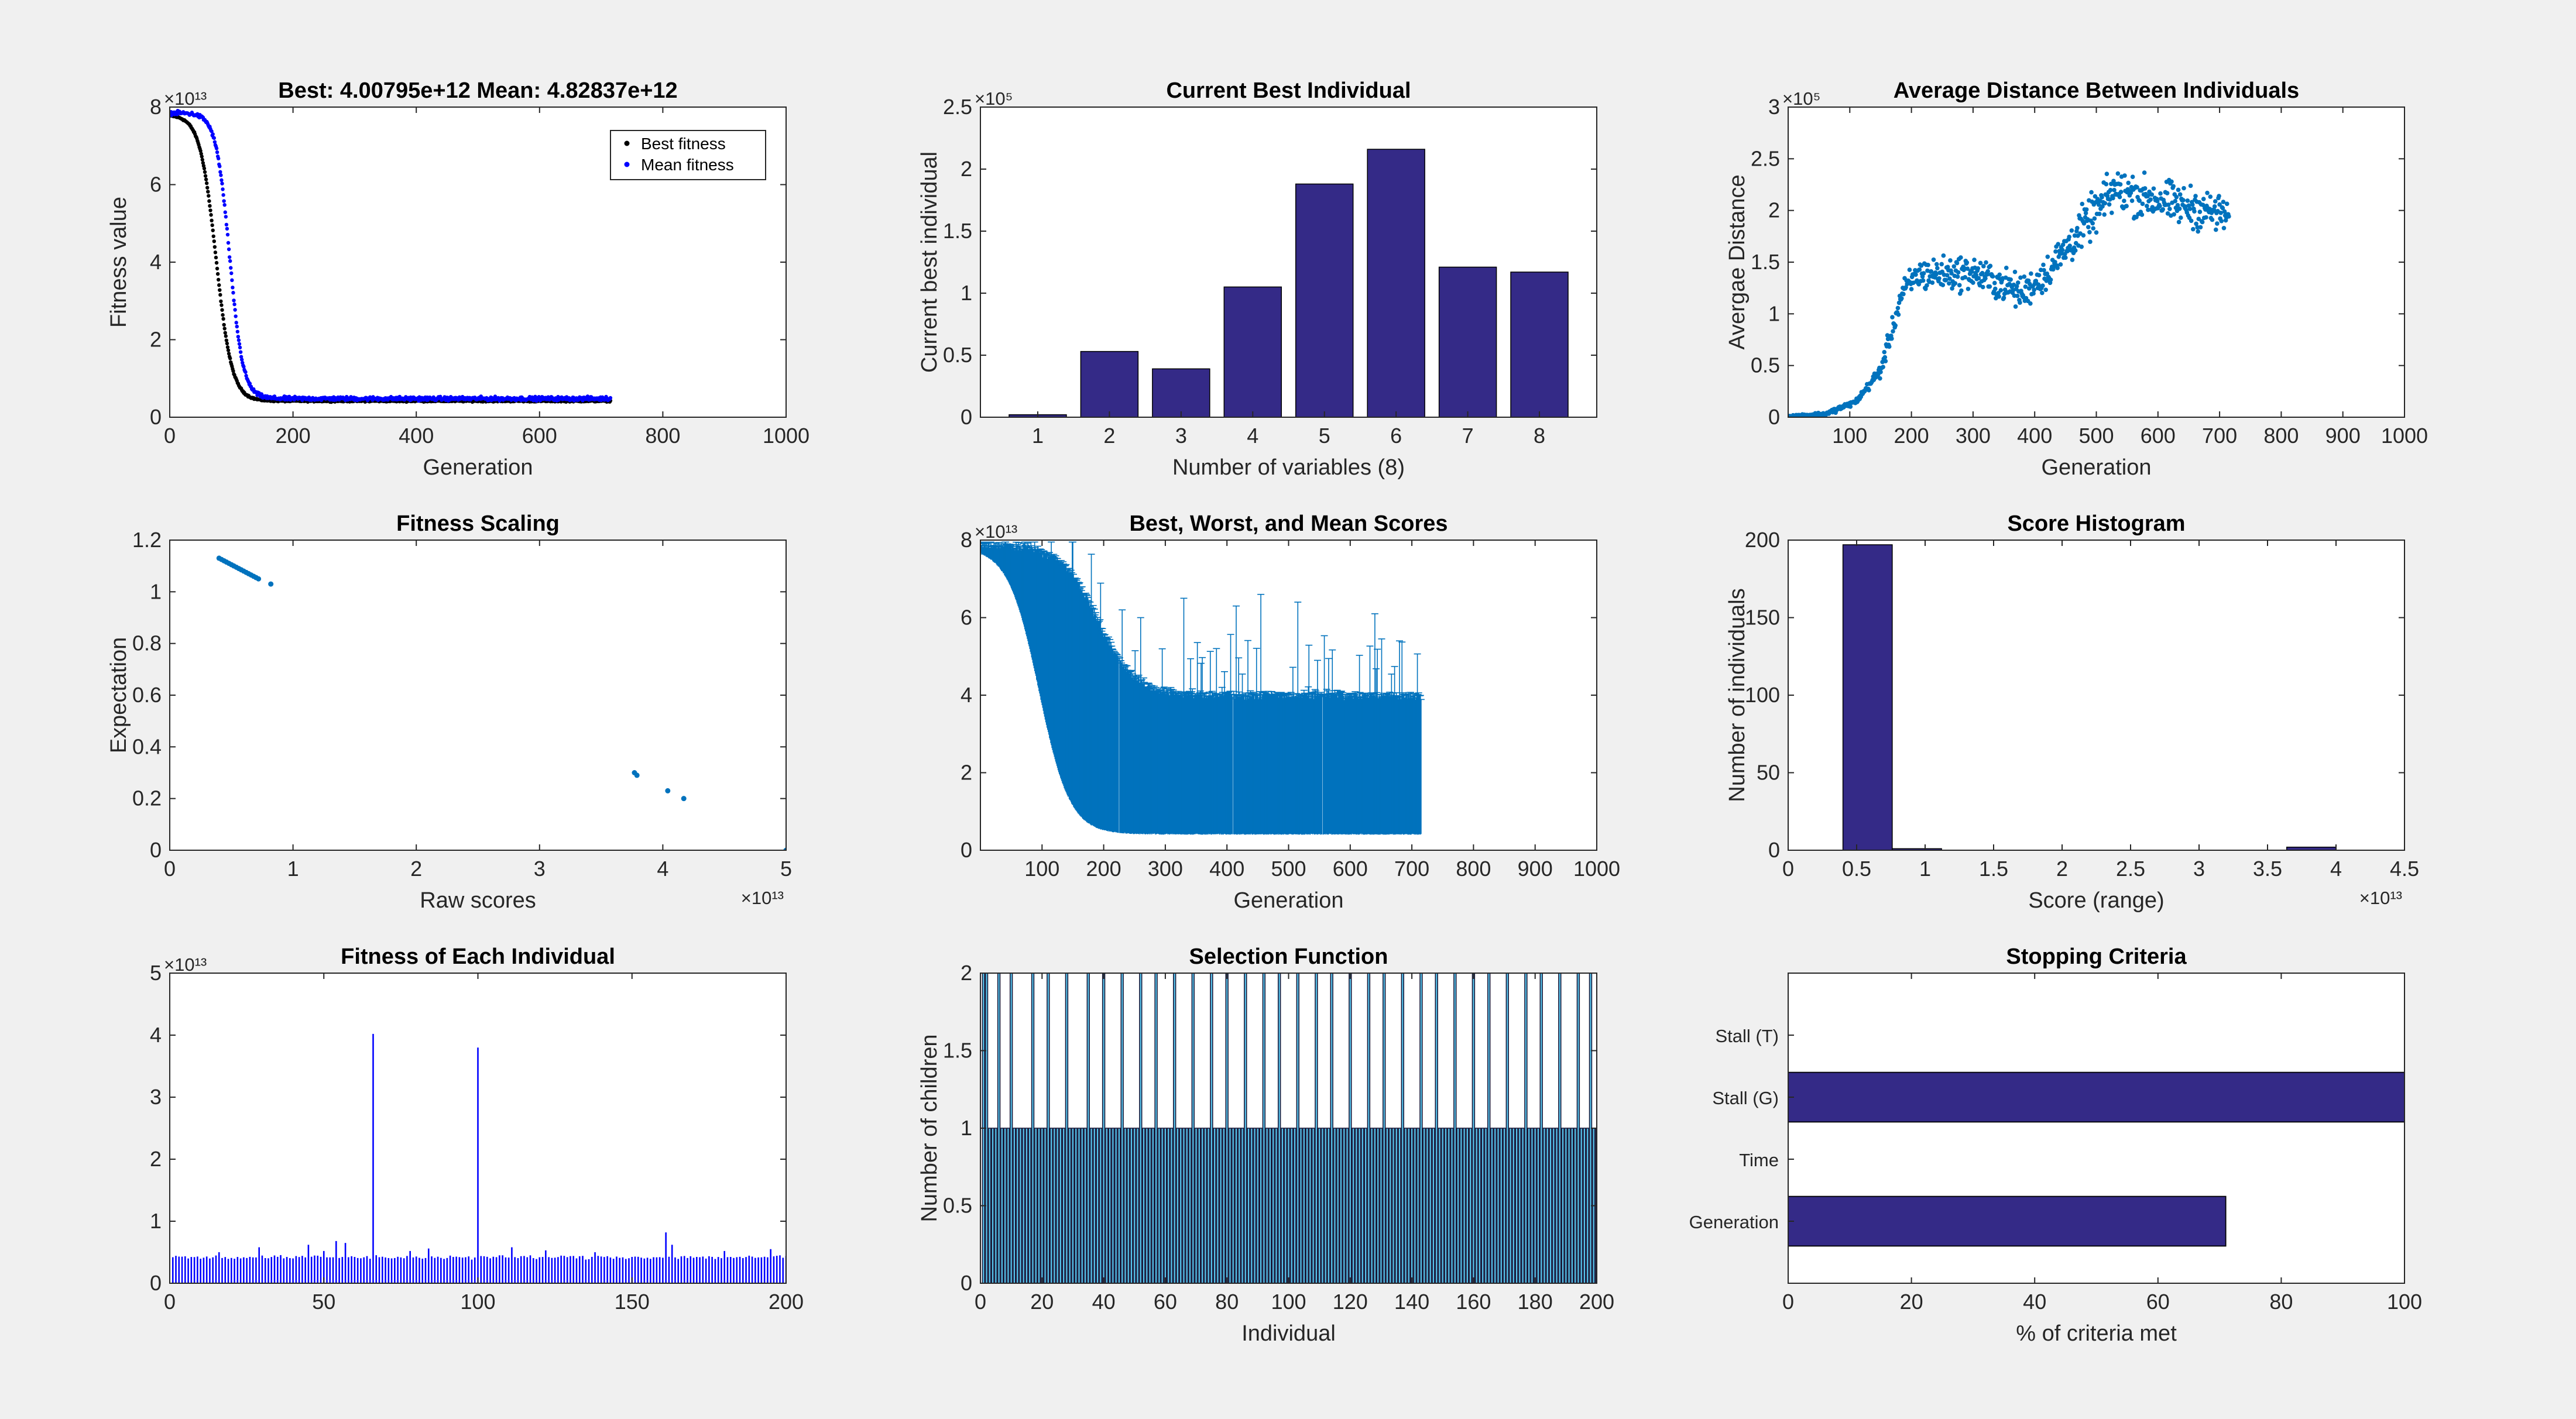 The image size is (2576, 1419). What do you see at coordinates (967, 1283) in the screenshot?
I see `y-tick-label: 0` at bounding box center [967, 1283].